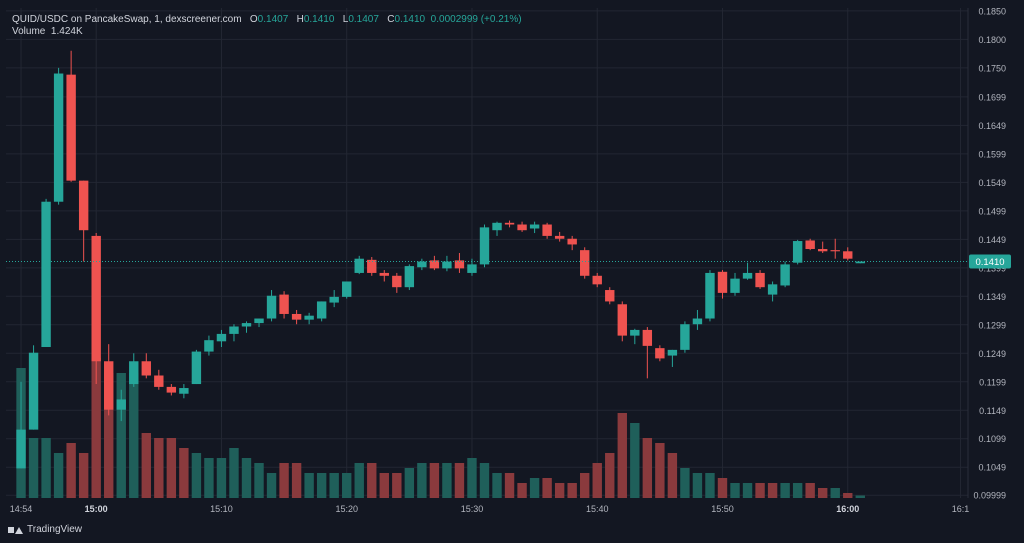 This screenshot has width=1024, height=543. I want to click on y-tick-label: 0.1299, so click(992, 325).